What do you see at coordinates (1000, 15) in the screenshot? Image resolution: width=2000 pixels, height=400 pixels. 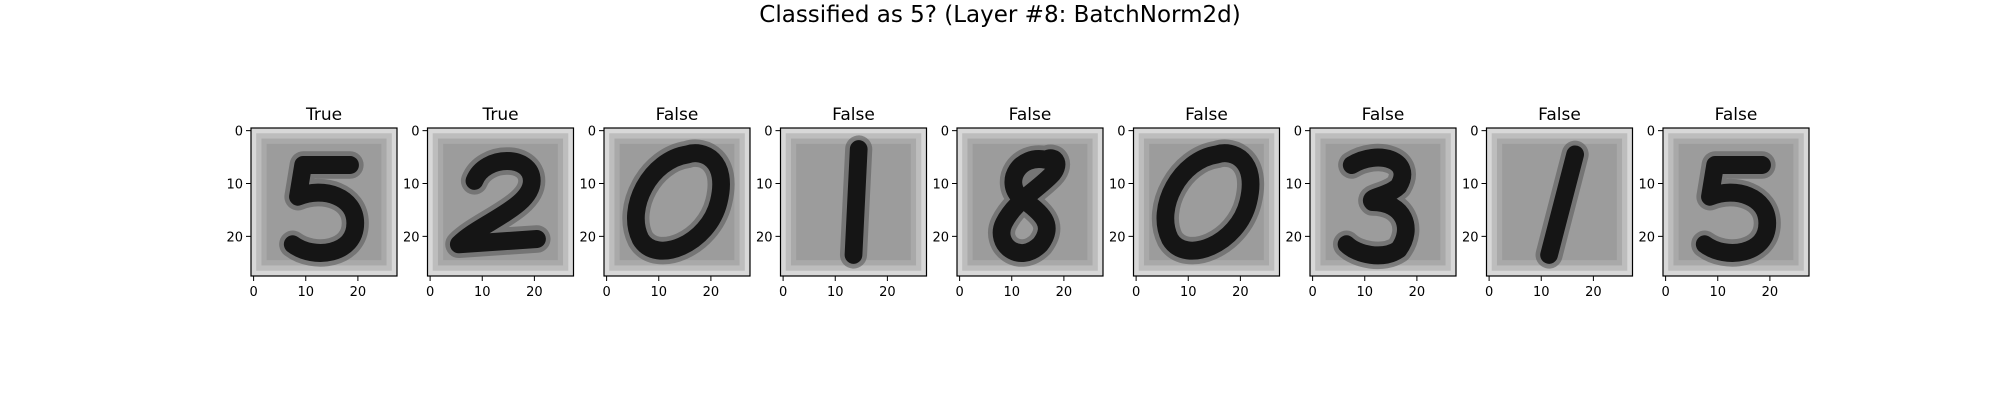 I see `figure-title: Classified as 5? (Layer #8: BatchNorm2d)` at bounding box center [1000, 15].